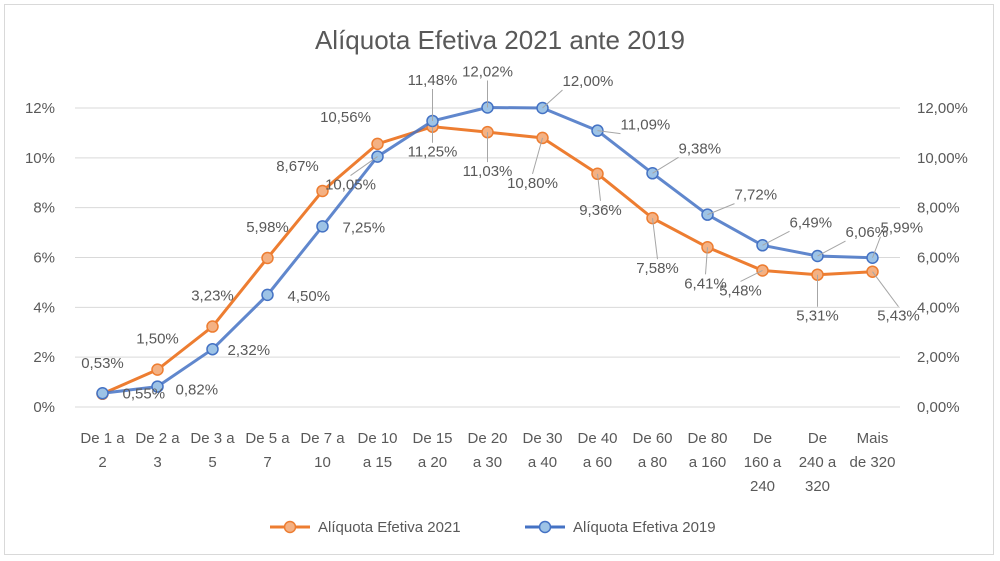  I want to click on data-label: 0,53%, so click(102, 363).